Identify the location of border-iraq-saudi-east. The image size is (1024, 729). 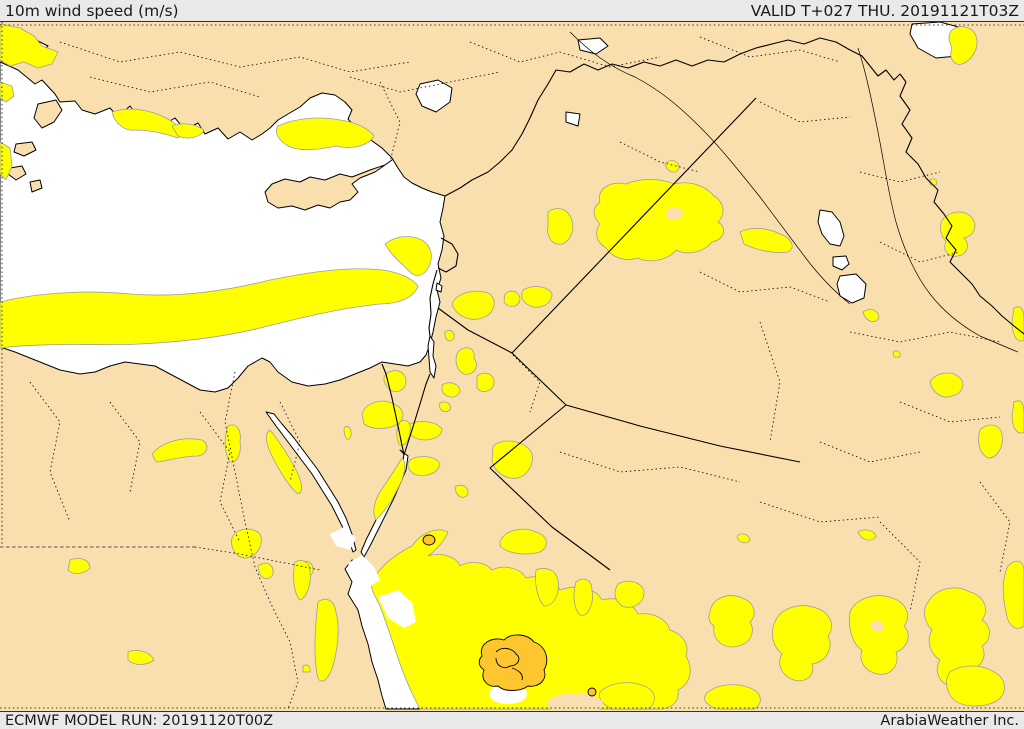
(683, 433).